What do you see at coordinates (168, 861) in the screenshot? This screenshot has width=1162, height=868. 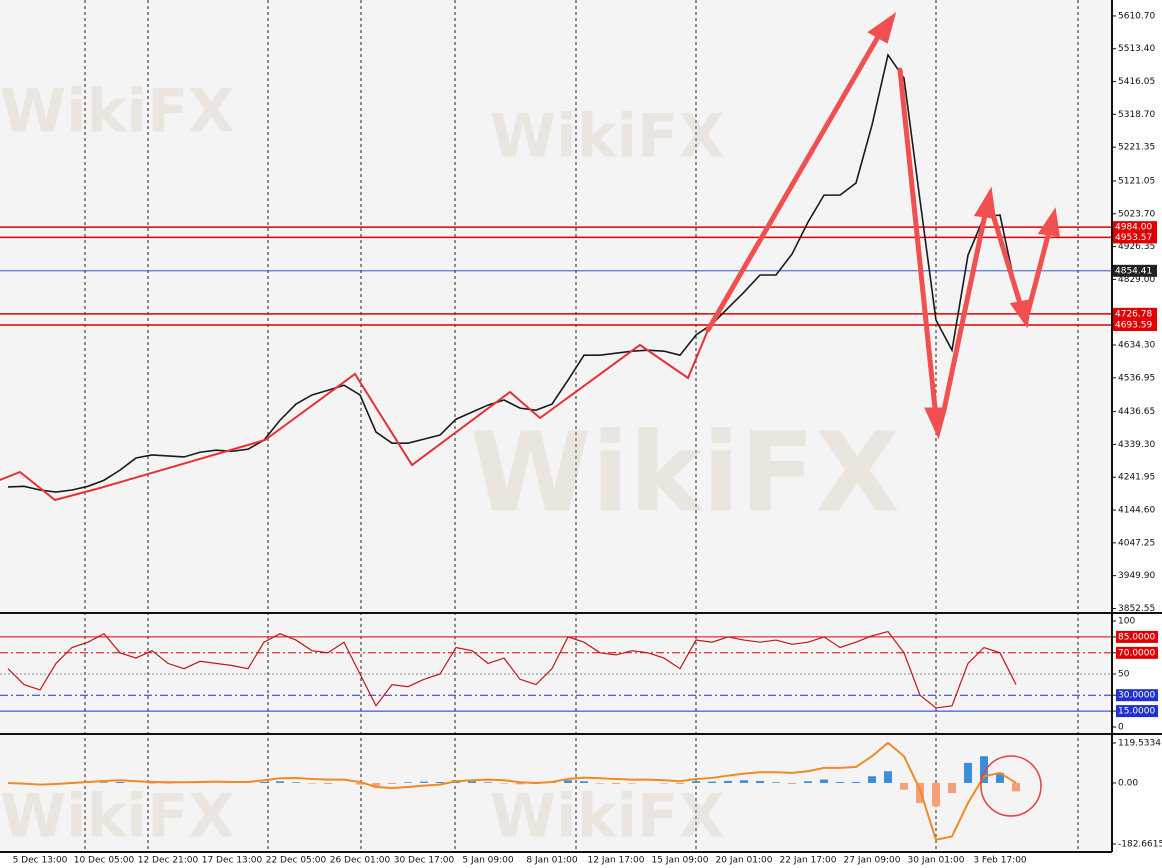 I see `x-tick-label: 12 Dec 21:00` at bounding box center [168, 861].